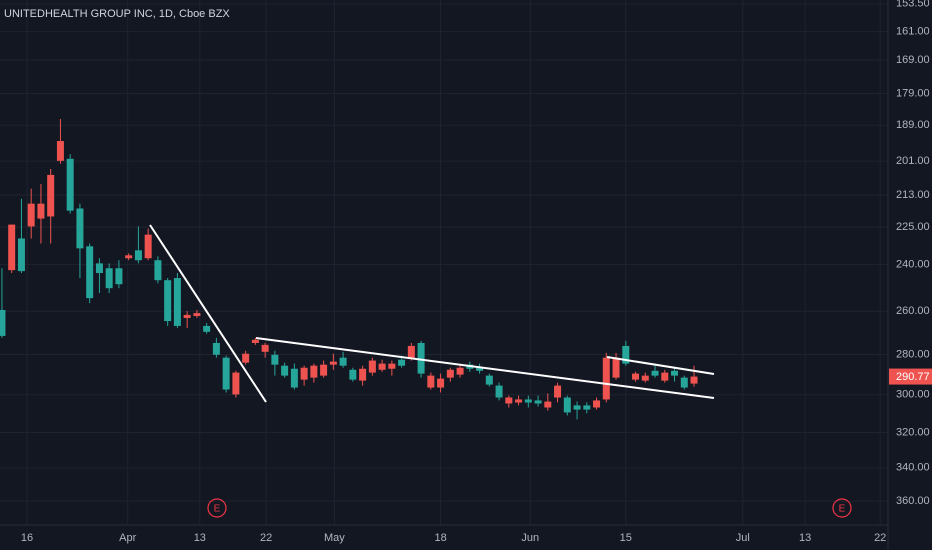 The image size is (932, 550). I want to click on x-tick-label: 16, so click(27, 538).